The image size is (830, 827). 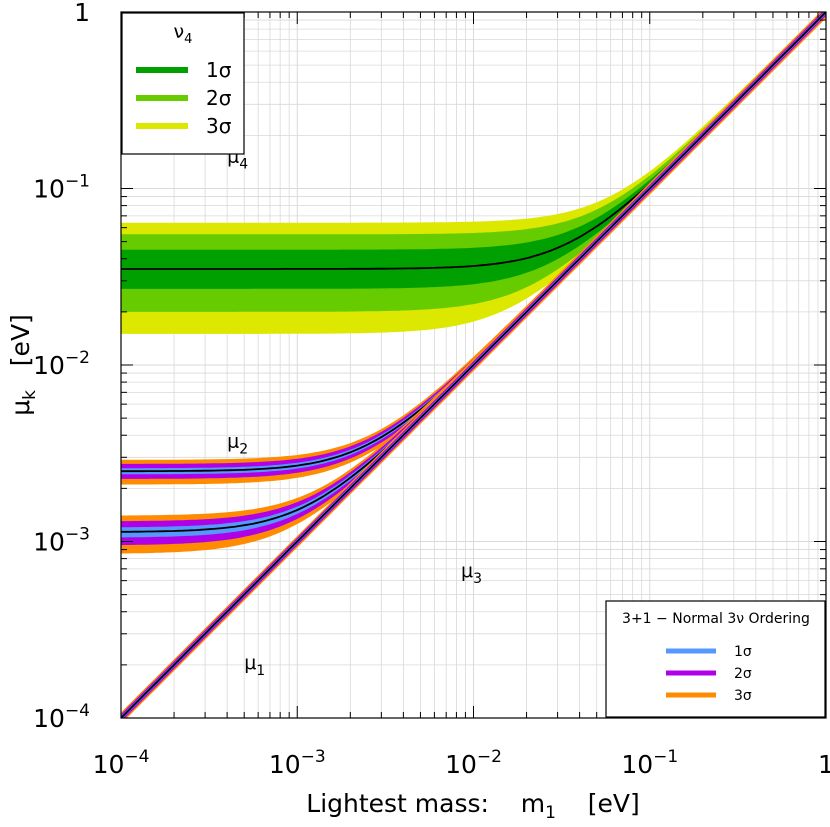 What do you see at coordinates (237, 444) in the screenshot?
I see `curve-label-mu2: μ2` at bounding box center [237, 444].